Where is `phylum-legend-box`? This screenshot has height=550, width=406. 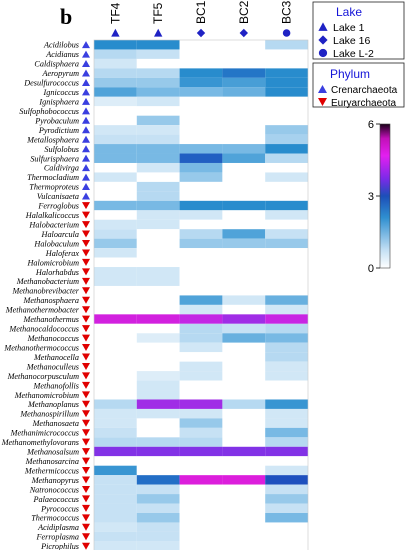
phylum-legend-box is located at coordinates (358, 85).